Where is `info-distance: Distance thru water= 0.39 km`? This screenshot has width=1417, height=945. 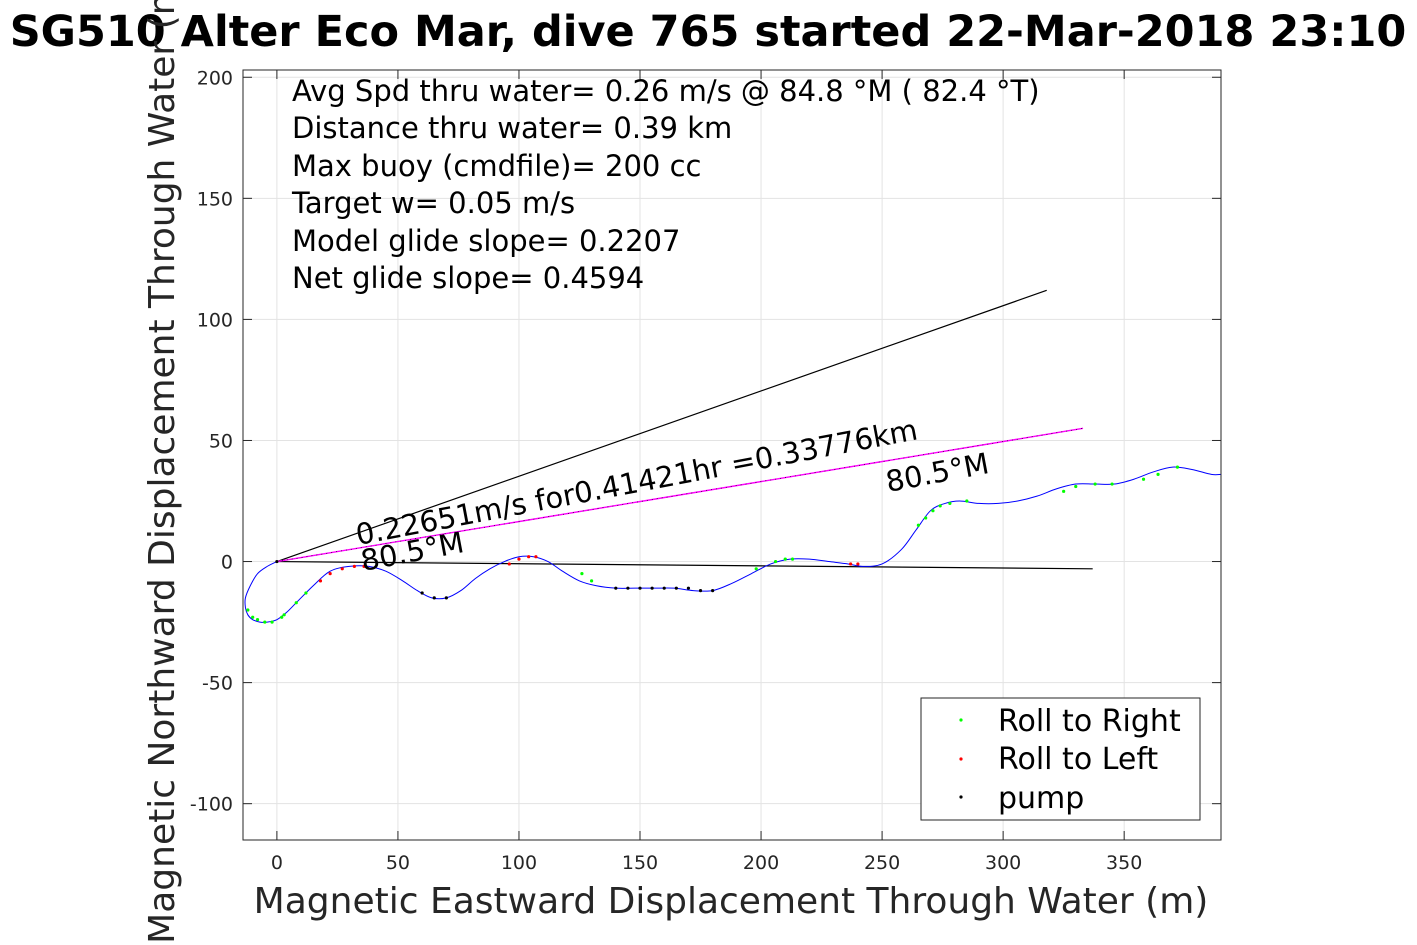 info-distance: Distance thru water= 0.39 km is located at coordinates (512, 128).